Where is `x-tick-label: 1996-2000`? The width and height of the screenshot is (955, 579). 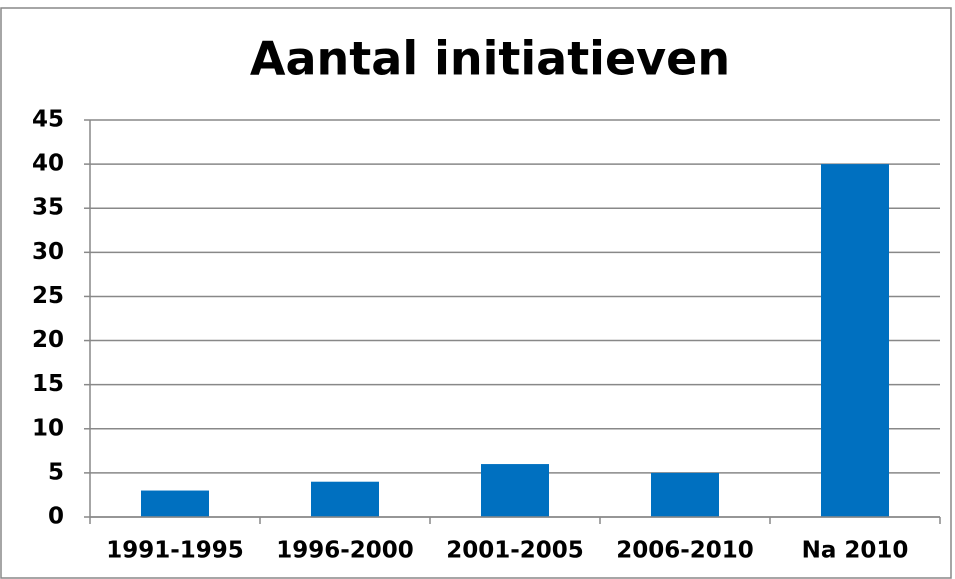
x-tick-label: 1996-2000 is located at coordinates (345, 551).